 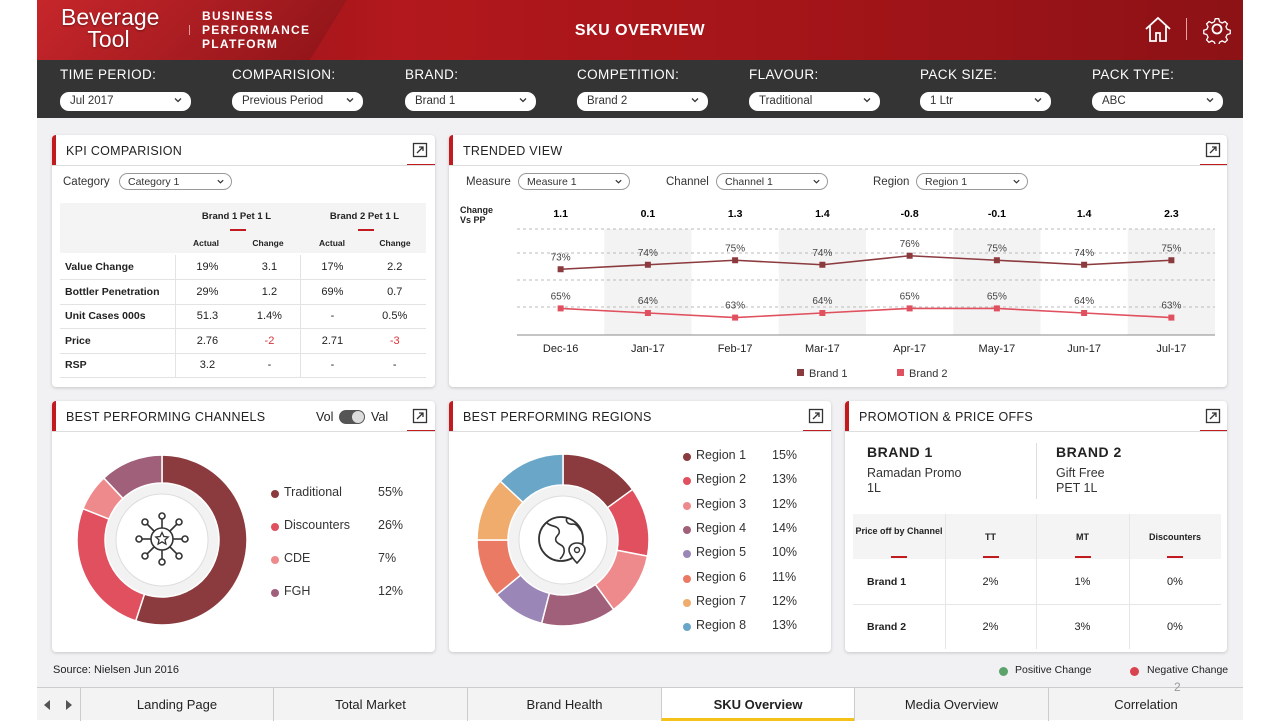 I want to click on filter-select: Brand 1, so click(x=470, y=101).